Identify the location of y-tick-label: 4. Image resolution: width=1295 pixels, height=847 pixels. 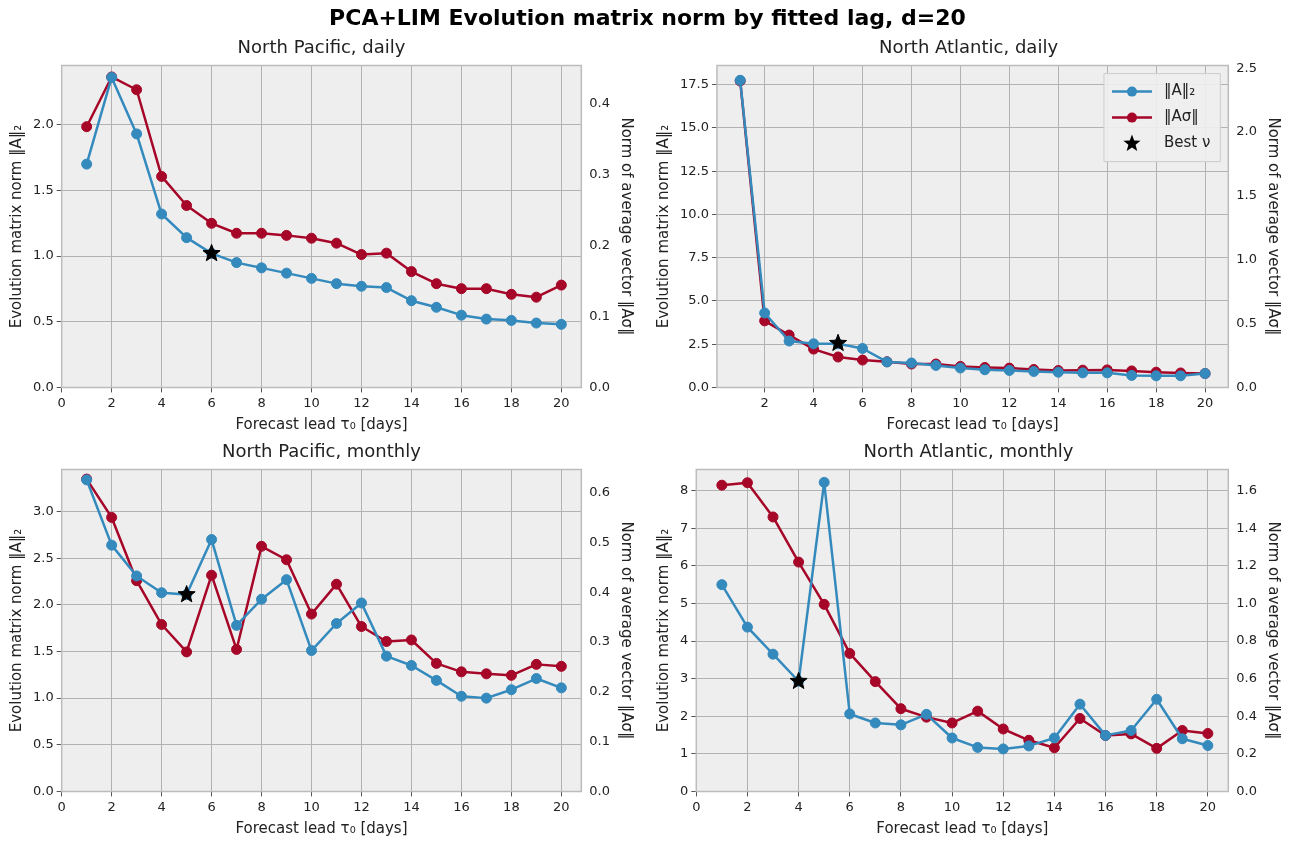
(684, 640).